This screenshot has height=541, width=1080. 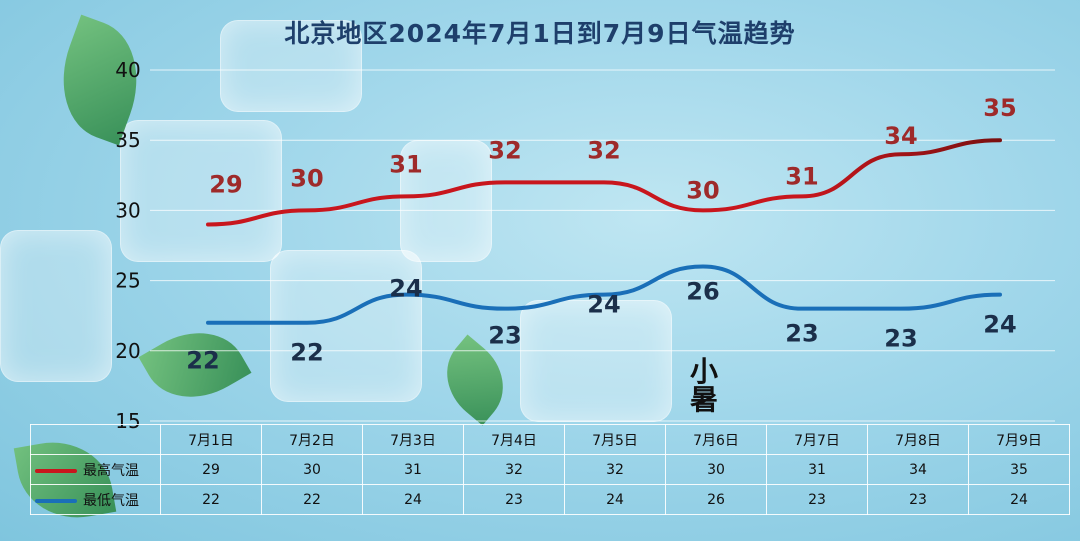 What do you see at coordinates (56, 500) in the screenshot?
I see `legend-low-key` at bounding box center [56, 500].